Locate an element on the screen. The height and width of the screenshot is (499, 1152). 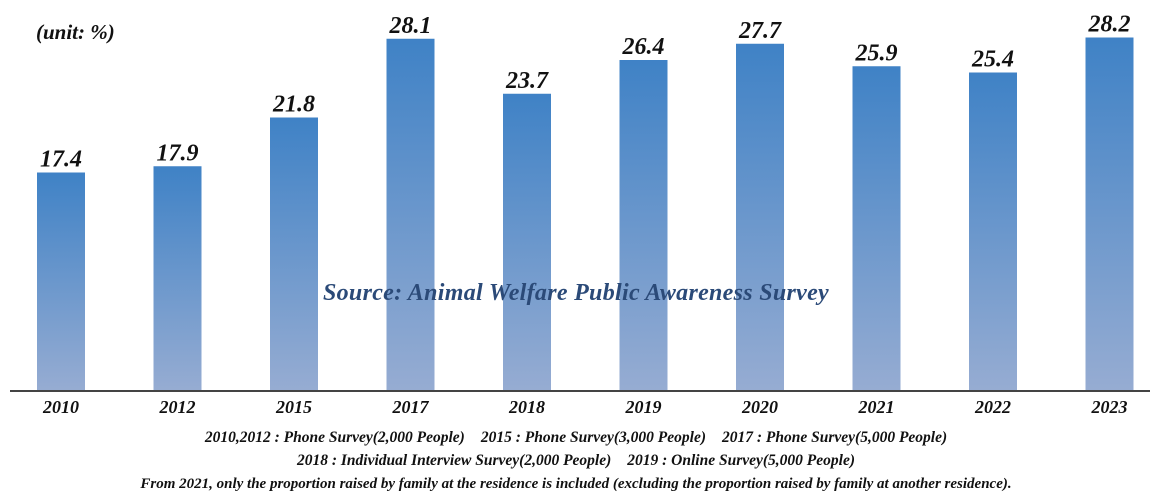
bar-2018 is located at coordinates (527, 241).